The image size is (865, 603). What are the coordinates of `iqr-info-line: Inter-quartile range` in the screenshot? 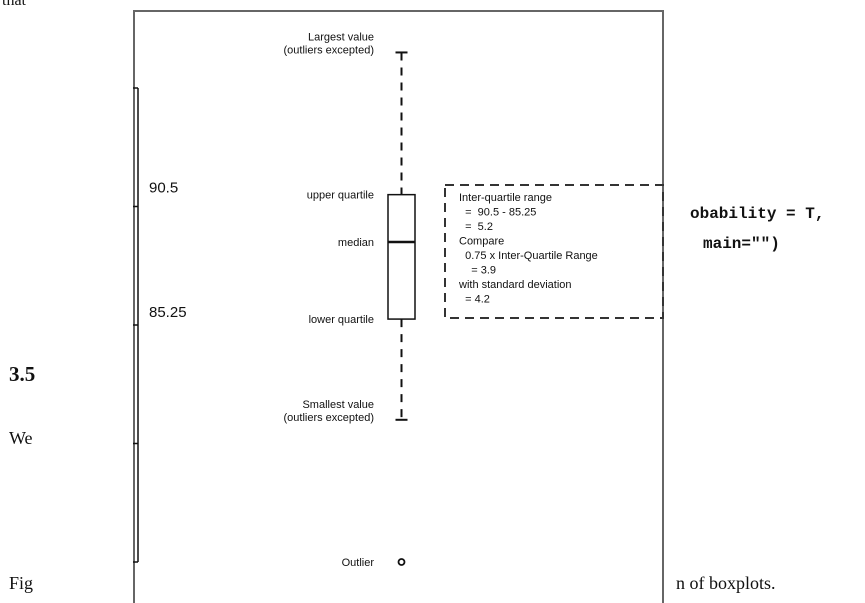 It's located at (505, 198).